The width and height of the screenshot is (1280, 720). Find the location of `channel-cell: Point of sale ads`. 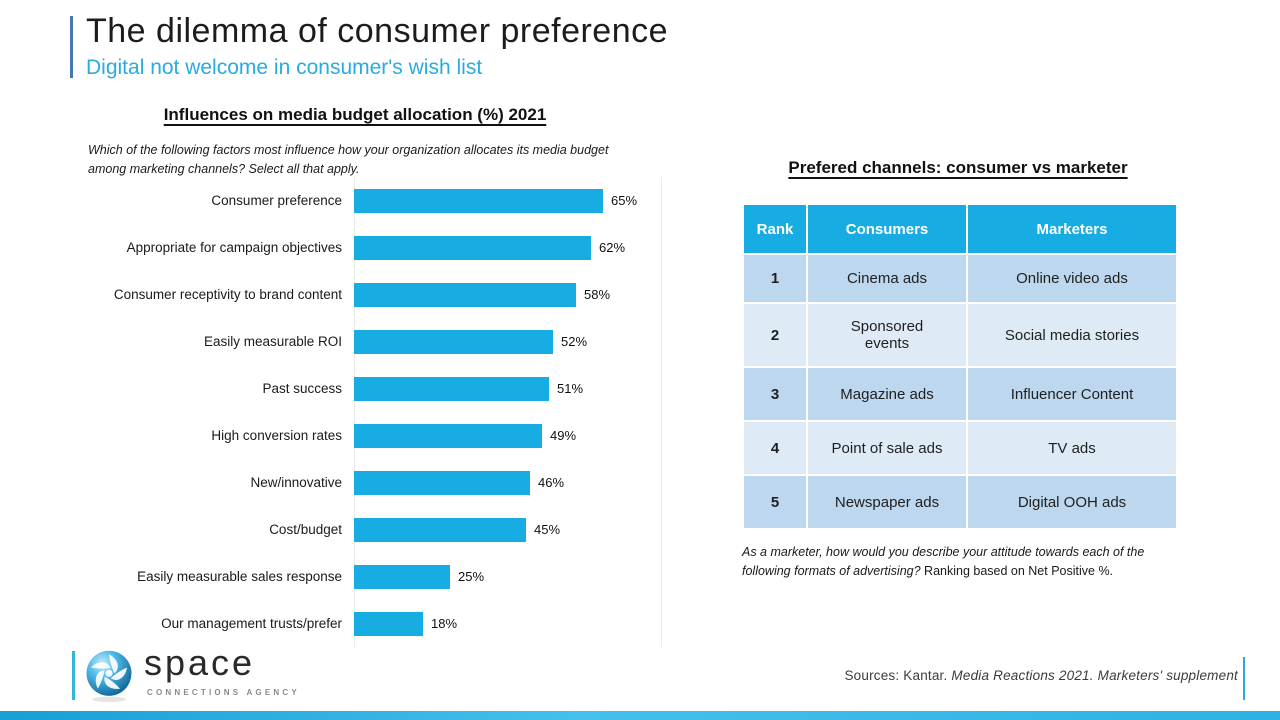

channel-cell: Point of sale ads is located at coordinates (887, 448).